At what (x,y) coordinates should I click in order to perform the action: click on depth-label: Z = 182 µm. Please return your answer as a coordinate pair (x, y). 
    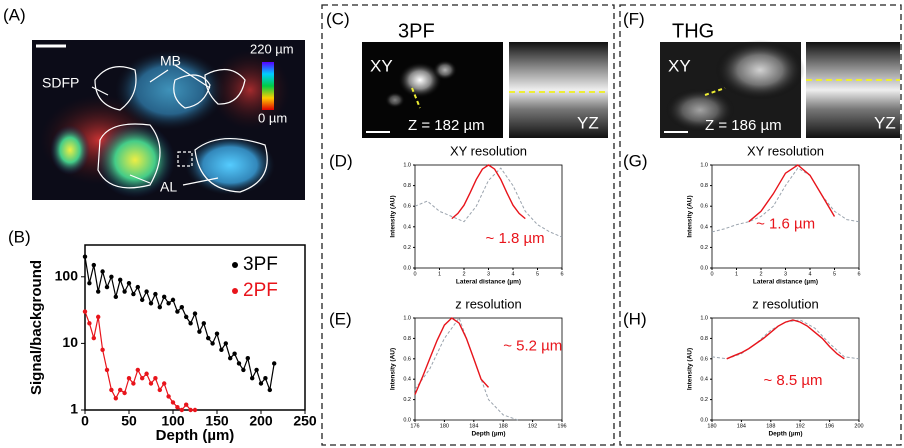
    Looking at the image, I should click on (446, 125).